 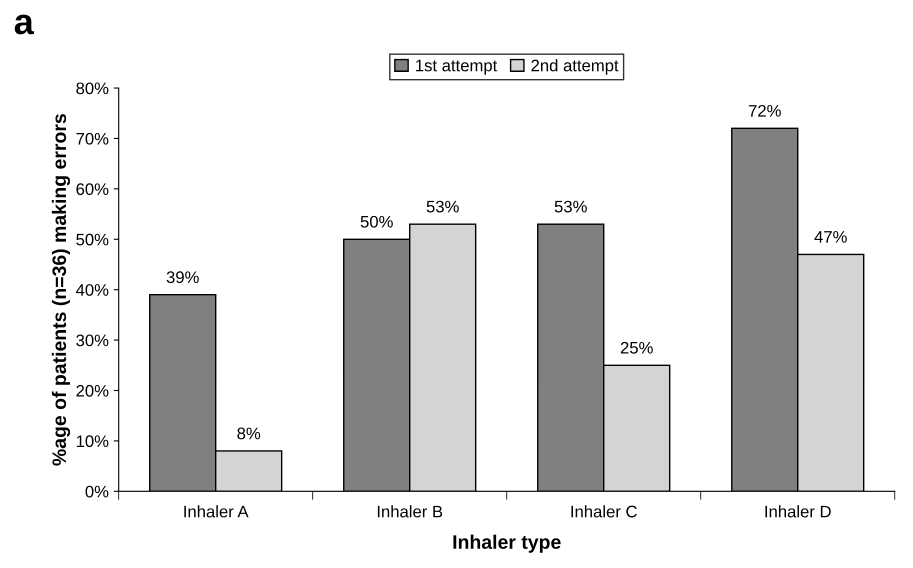 I want to click on x-tick-label: Inhaler C, so click(x=604, y=511).